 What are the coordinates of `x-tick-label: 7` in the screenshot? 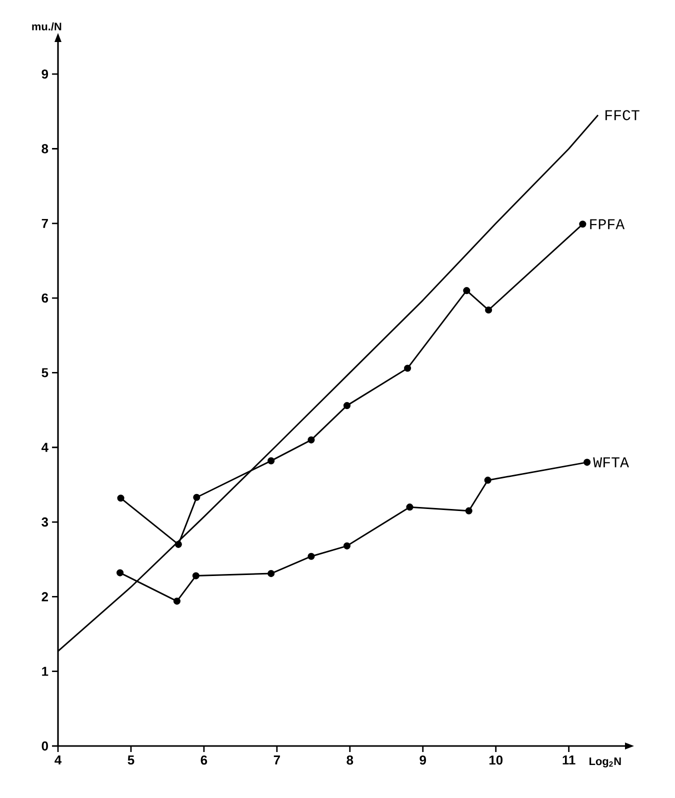 It's located at (277, 760).